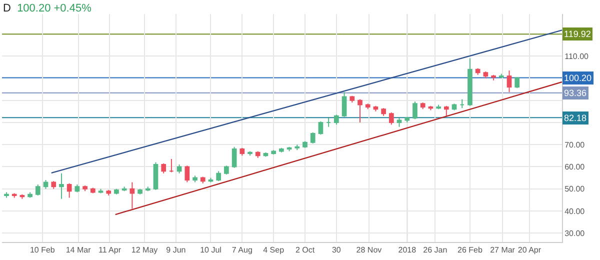 The width and height of the screenshot is (600, 260). What do you see at coordinates (110, 250) in the screenshot?
I see `x-tick-label: 11 Apr` at bounding box center [110, 250].